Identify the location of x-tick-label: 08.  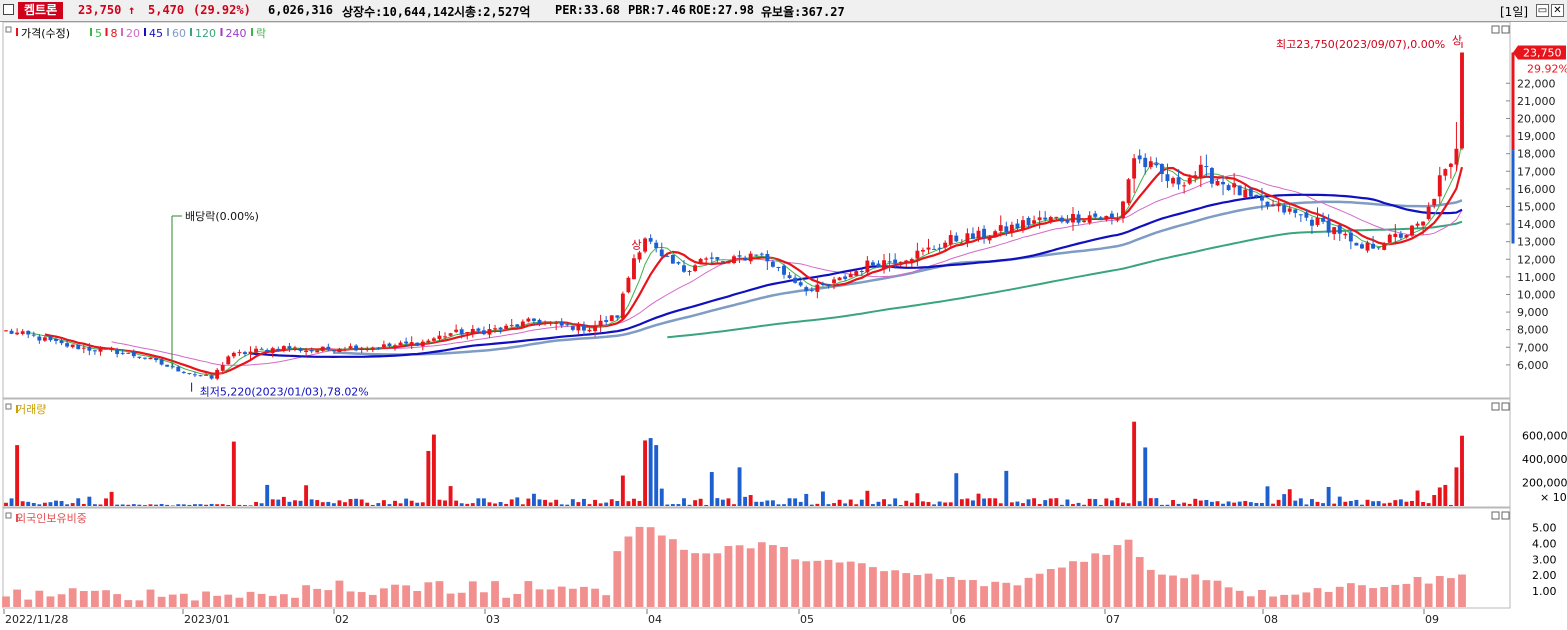
(1271, 619).